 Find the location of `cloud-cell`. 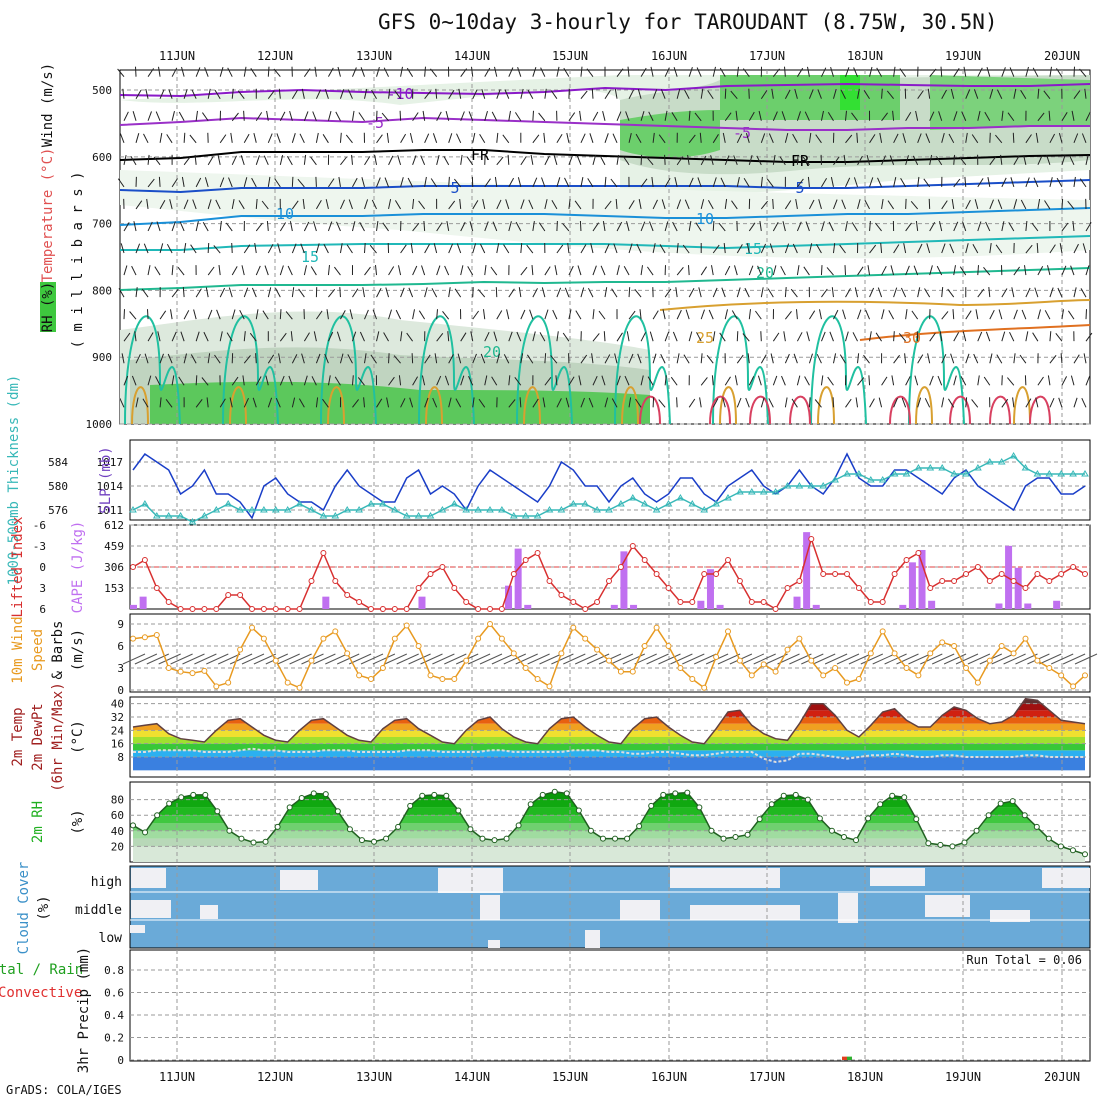

cloud-cell is located at coordinates (470, 880).